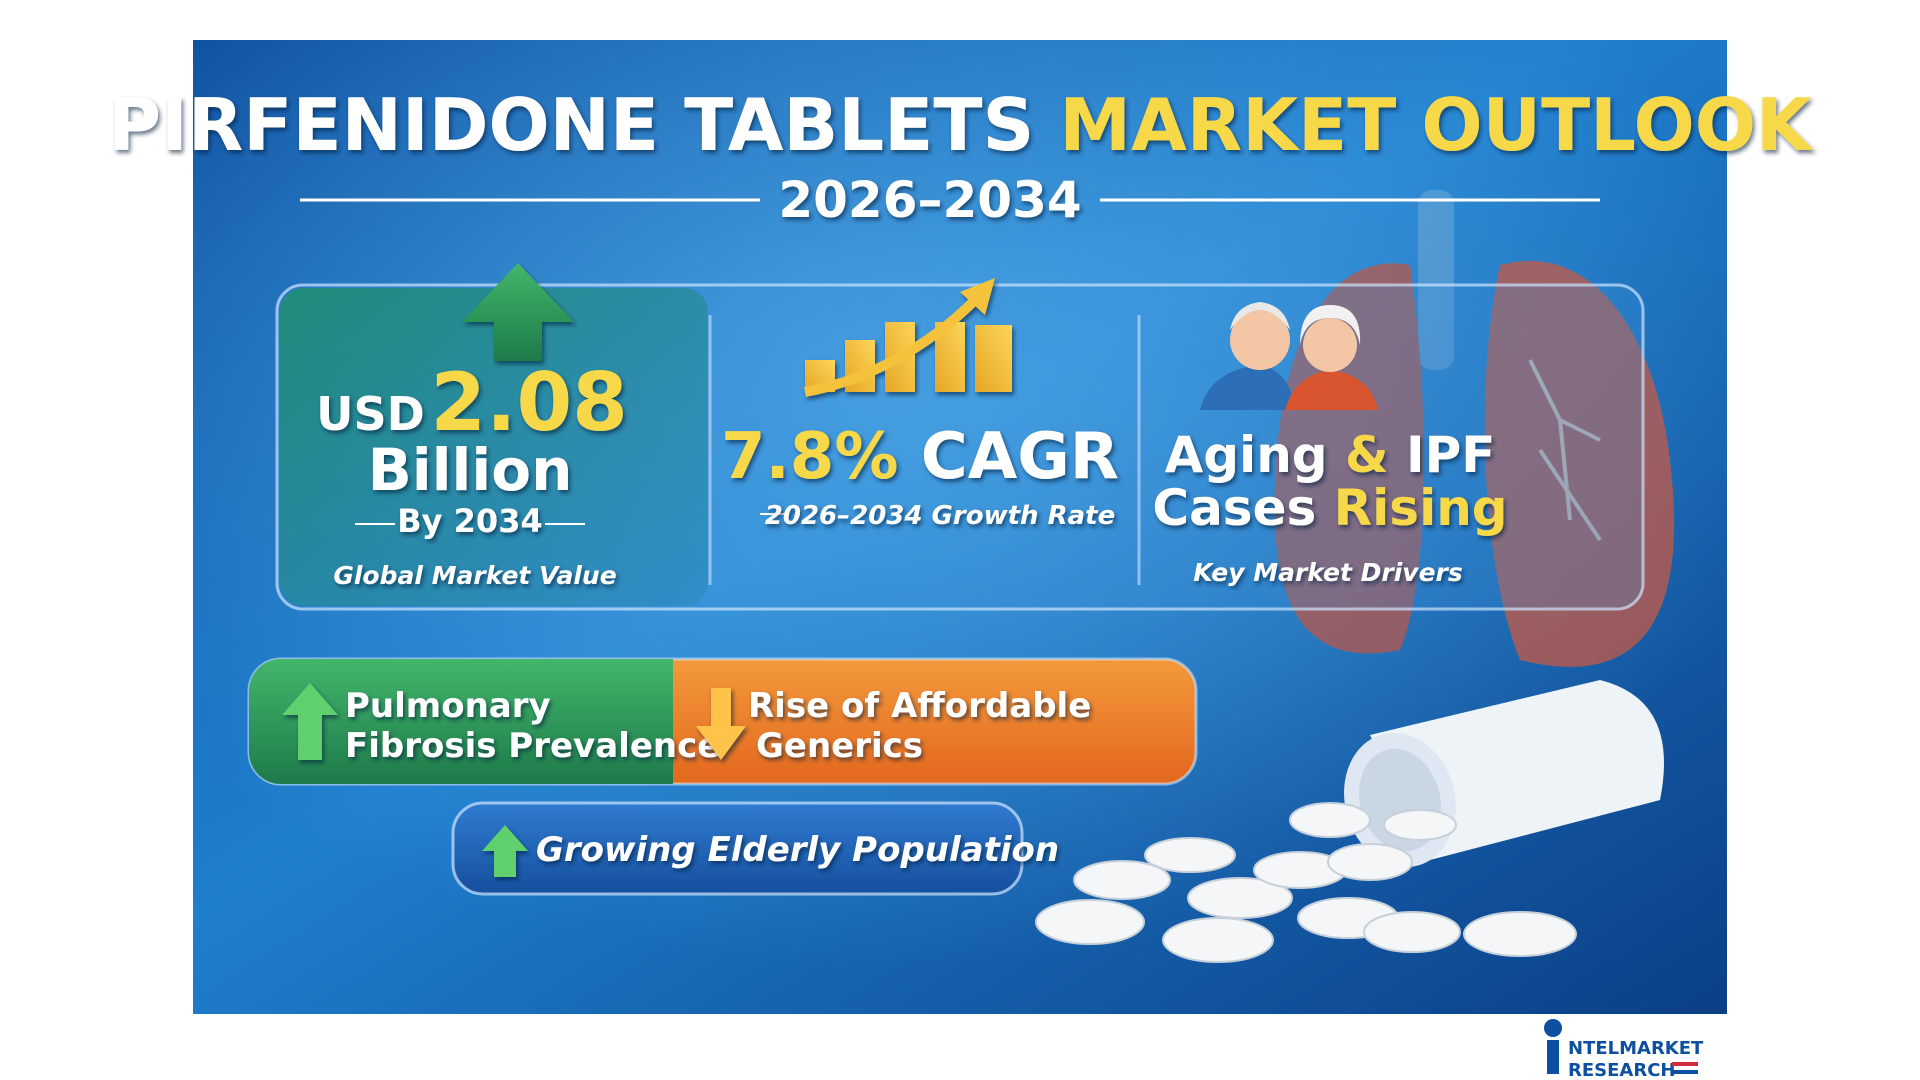  I want to click on currency: USD, so click(370, 414).